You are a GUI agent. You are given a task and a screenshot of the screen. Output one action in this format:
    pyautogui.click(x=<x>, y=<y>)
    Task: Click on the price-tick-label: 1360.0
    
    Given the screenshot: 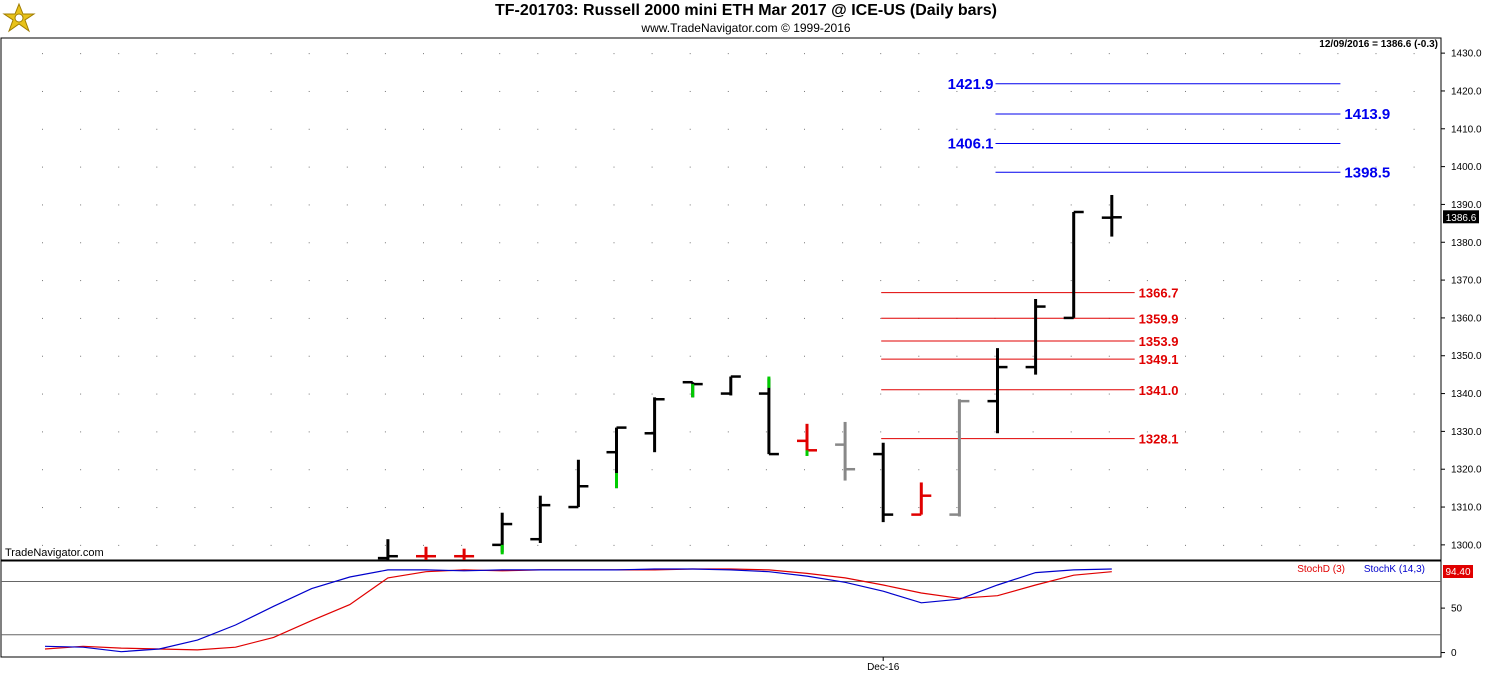 What is the action you would take?
    pyautogui.click(x=1466, y=318)
    